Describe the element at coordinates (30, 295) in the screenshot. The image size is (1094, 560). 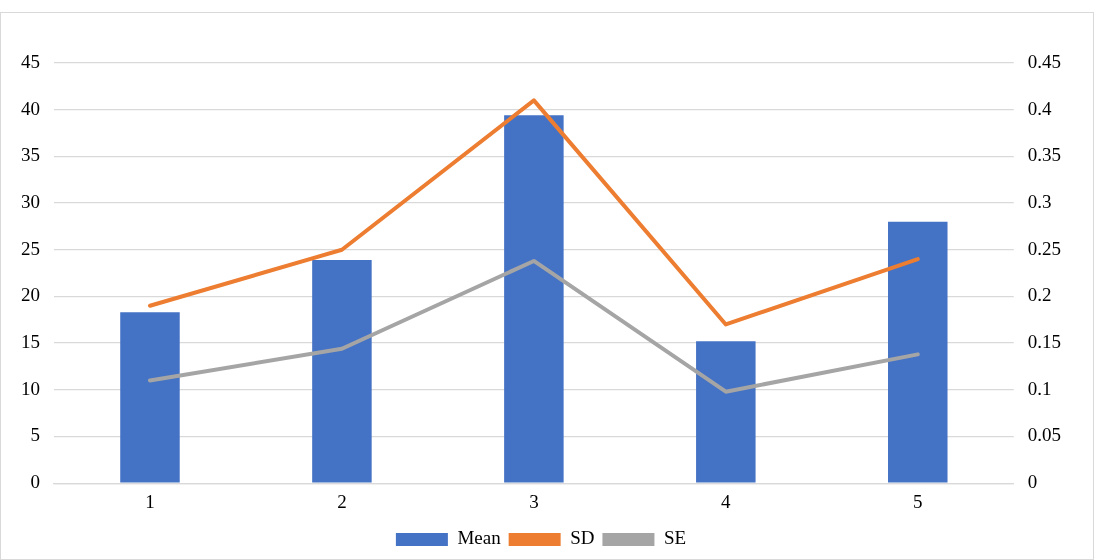
I see `y-tick-label: 20` at that location.